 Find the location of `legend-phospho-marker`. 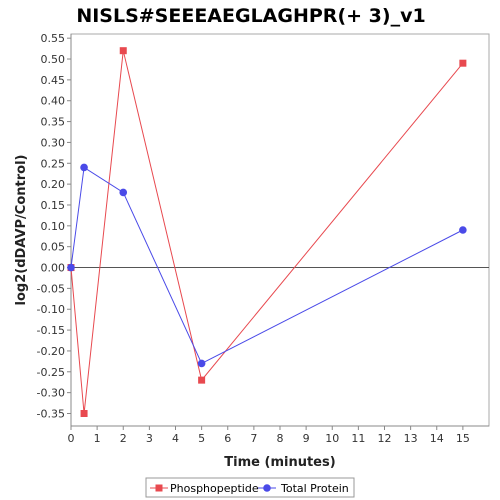

legend-phospho-marker is located at coordinates (159, 488).